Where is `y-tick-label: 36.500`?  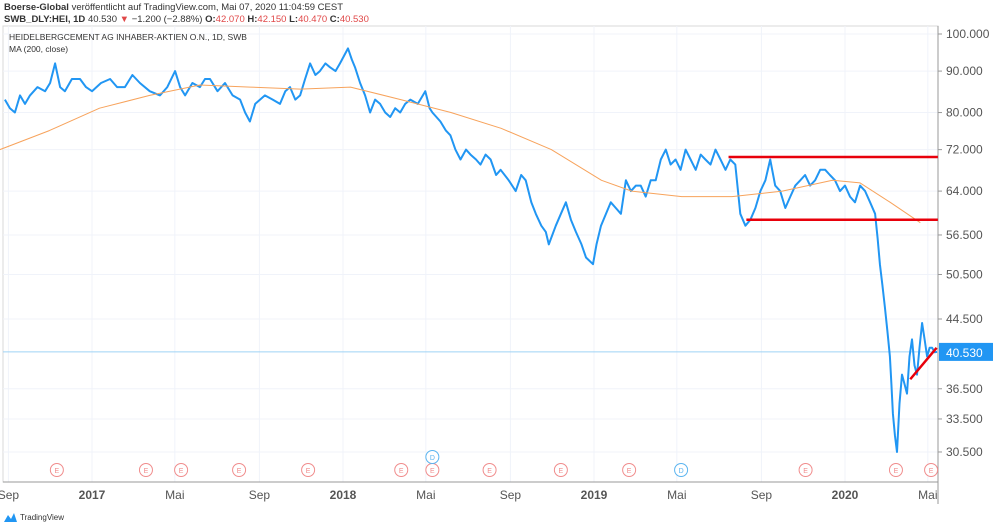
y-tick-label: 36.500 is located at coordinates (964, 389).